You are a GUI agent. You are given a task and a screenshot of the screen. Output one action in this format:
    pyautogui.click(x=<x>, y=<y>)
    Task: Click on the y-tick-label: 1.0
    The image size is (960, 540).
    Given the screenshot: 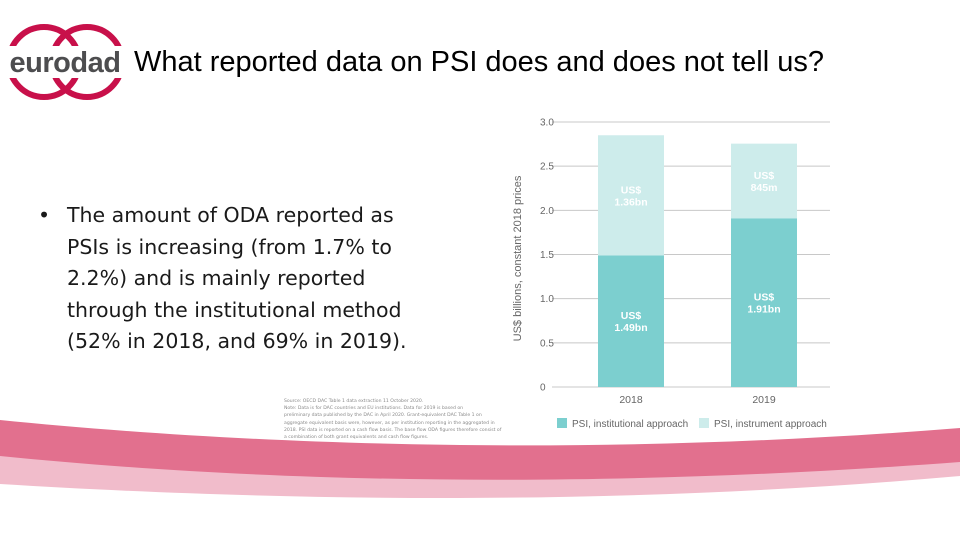 What is the action you would take?
    pyautogui.click(x=547, y=299)
    